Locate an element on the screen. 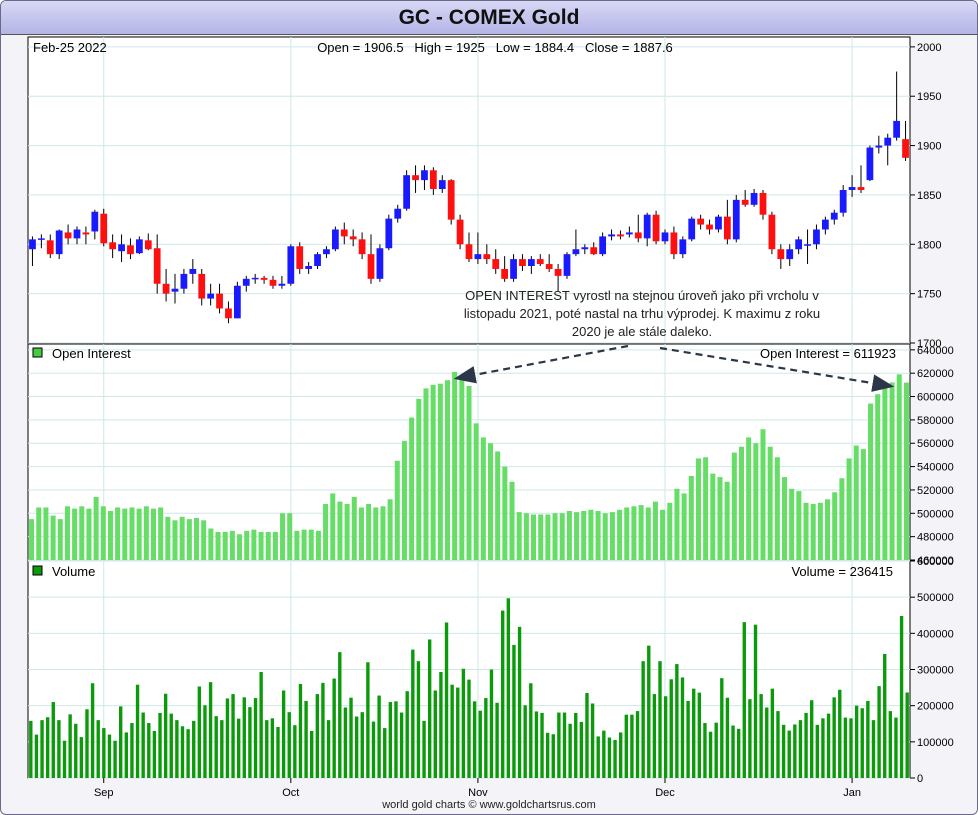 The width and height of the screenshot is (978, 815). x-tick-label: Nov is located at coordinates (478, 793).